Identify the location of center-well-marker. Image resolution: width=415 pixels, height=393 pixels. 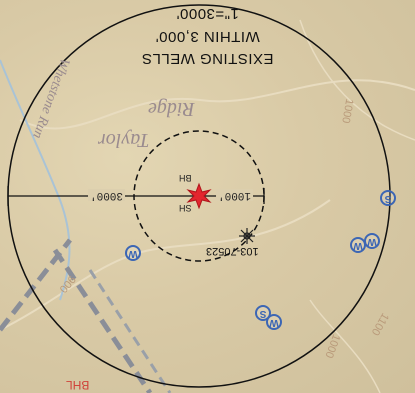
(199, 196).